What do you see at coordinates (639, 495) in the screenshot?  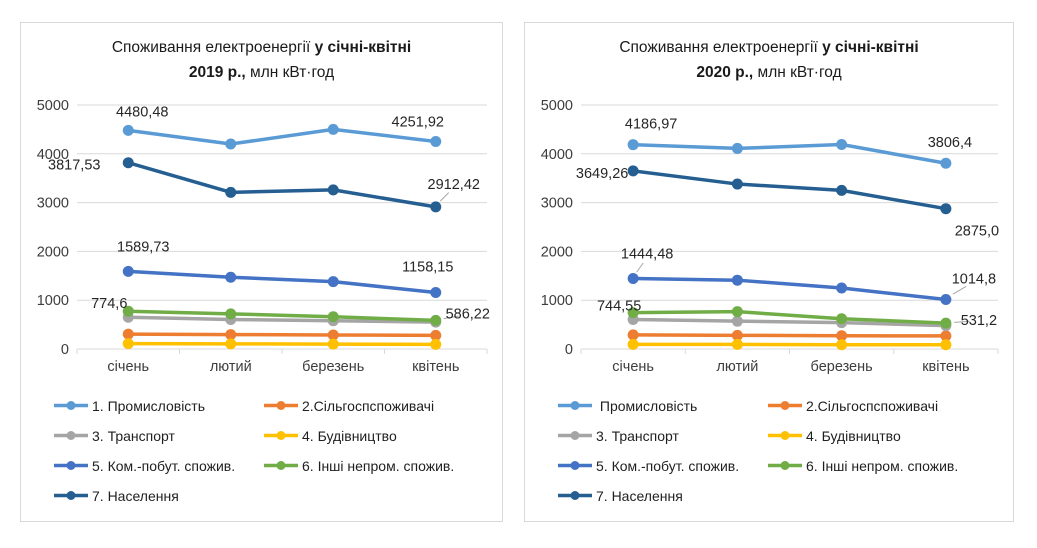 I see `legend-label: 7. Населення` at bounding box center [639, 495].